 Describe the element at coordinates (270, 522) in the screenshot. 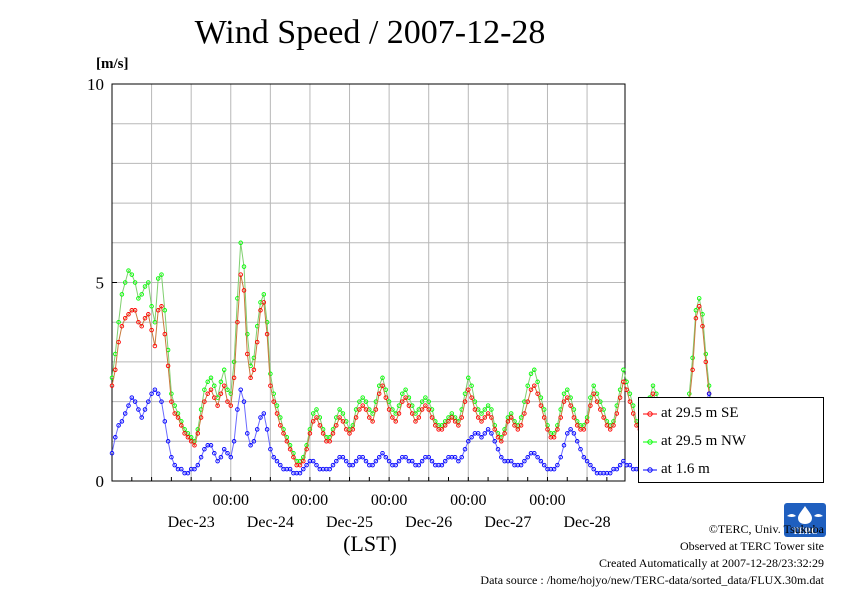

I see `x-tick-date-label: Dec-24` at that location.